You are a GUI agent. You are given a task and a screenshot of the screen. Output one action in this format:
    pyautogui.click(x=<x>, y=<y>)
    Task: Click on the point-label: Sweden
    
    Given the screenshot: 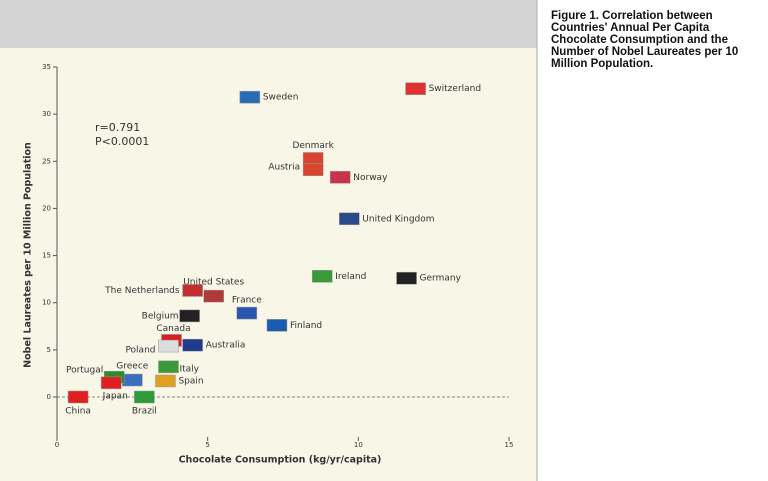 What is the action you would take?
    pyautogui.click(x=281, y=98)
    